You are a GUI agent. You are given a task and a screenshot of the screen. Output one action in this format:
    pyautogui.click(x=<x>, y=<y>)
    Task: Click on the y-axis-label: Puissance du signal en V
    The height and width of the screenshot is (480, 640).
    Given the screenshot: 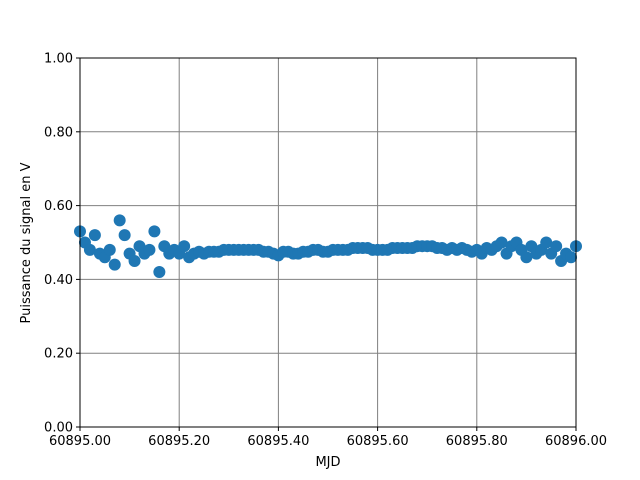 What is the action you would take?
    pyautogui.click(x=26, y=242)
    